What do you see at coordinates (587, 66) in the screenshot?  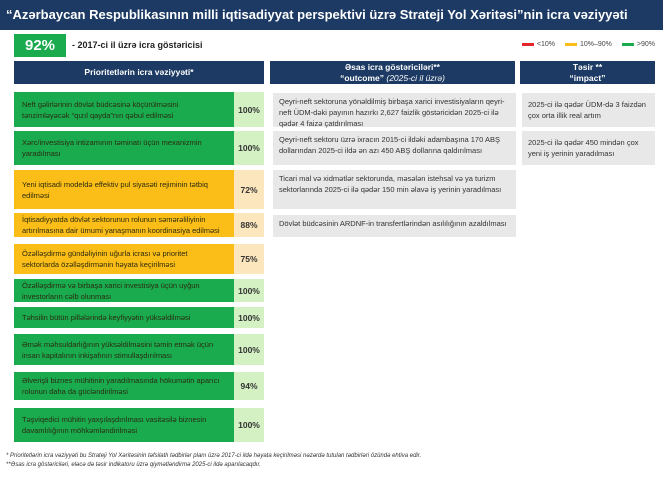 I see `header-text: Təsir **` at bounding box center [587, 66].